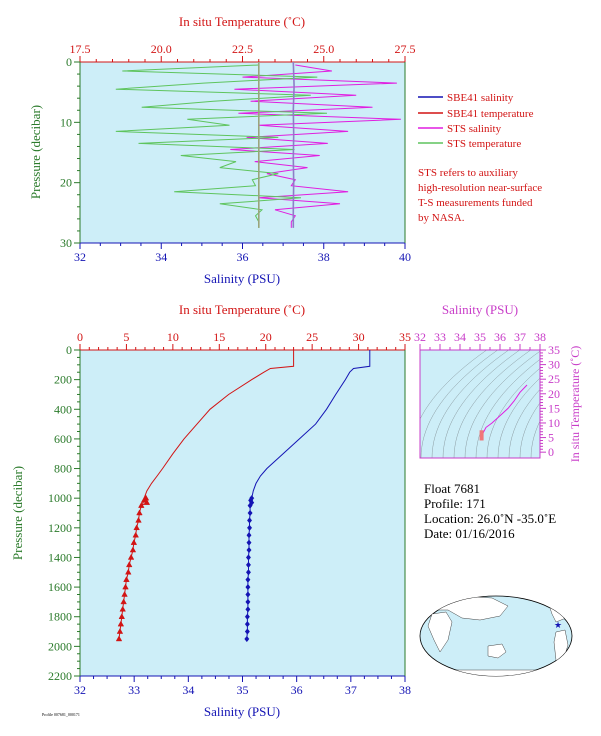  I want to click on full-profile-left-axis-tick-label: 400, so click(63, 409).